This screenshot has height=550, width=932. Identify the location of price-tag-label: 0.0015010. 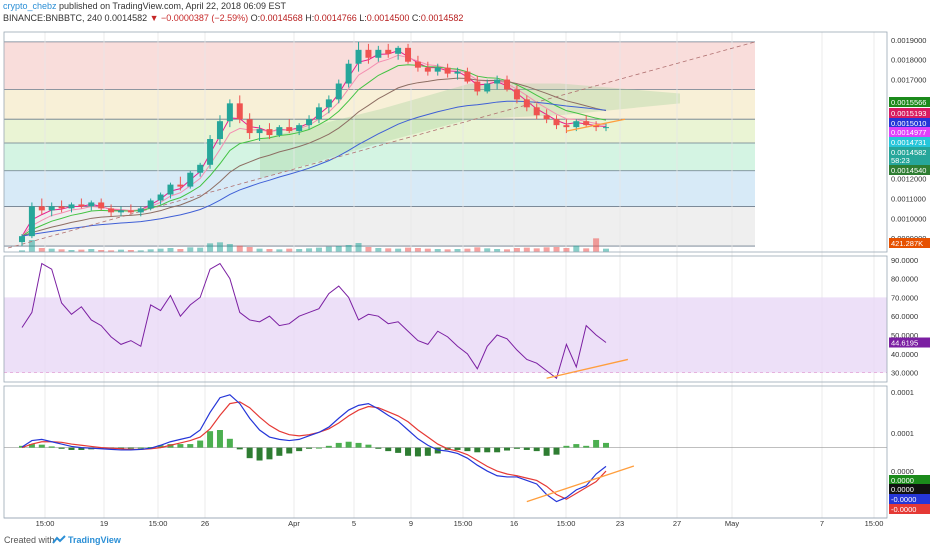
(908, 123).